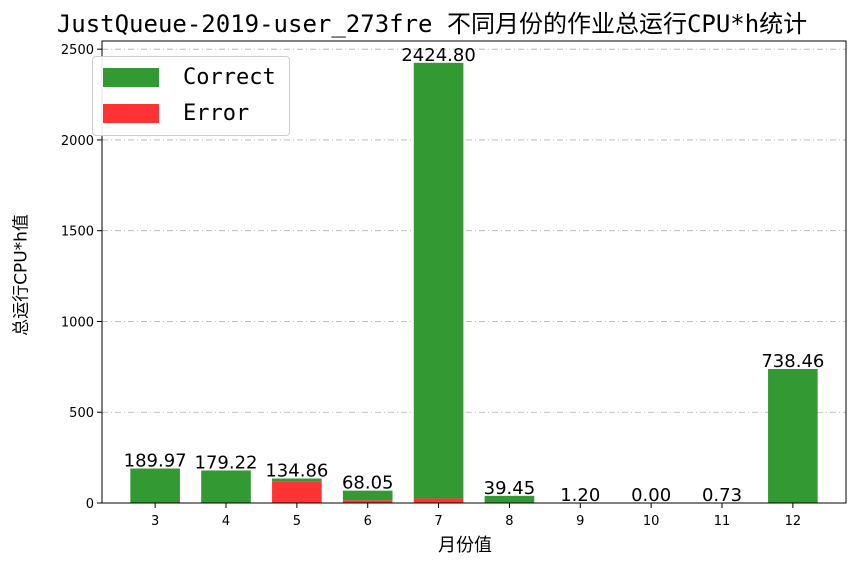 The height and width of the screenshot is (562, 864). I want to click on x-tick-label: 5, so click(297, 521).